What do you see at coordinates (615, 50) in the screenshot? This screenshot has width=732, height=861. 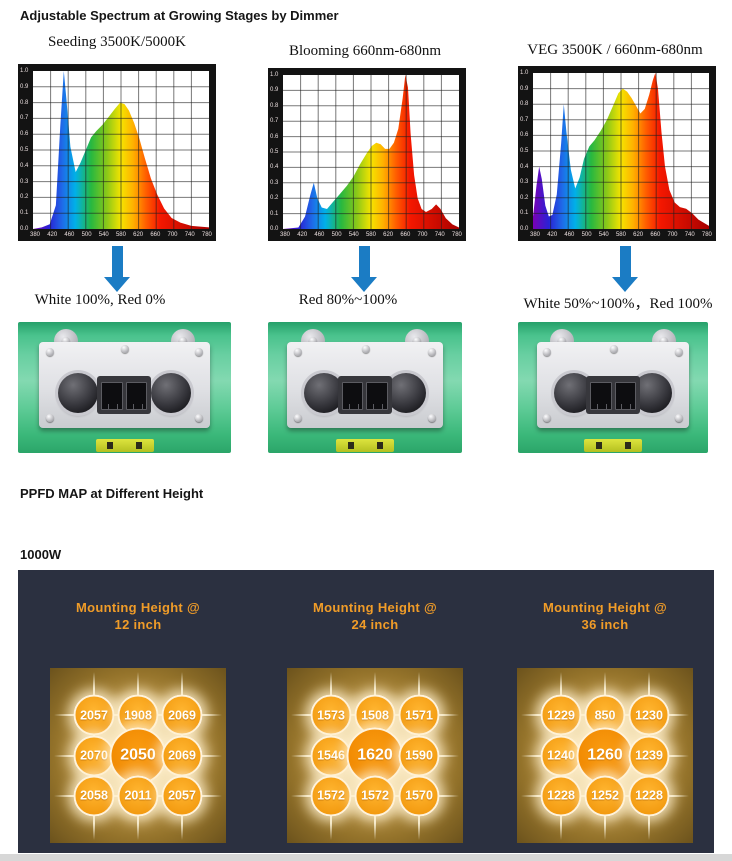 I see `chart-title-veg: VEG 3500K / 660nm-680nm` at bounding box center [615, 50].